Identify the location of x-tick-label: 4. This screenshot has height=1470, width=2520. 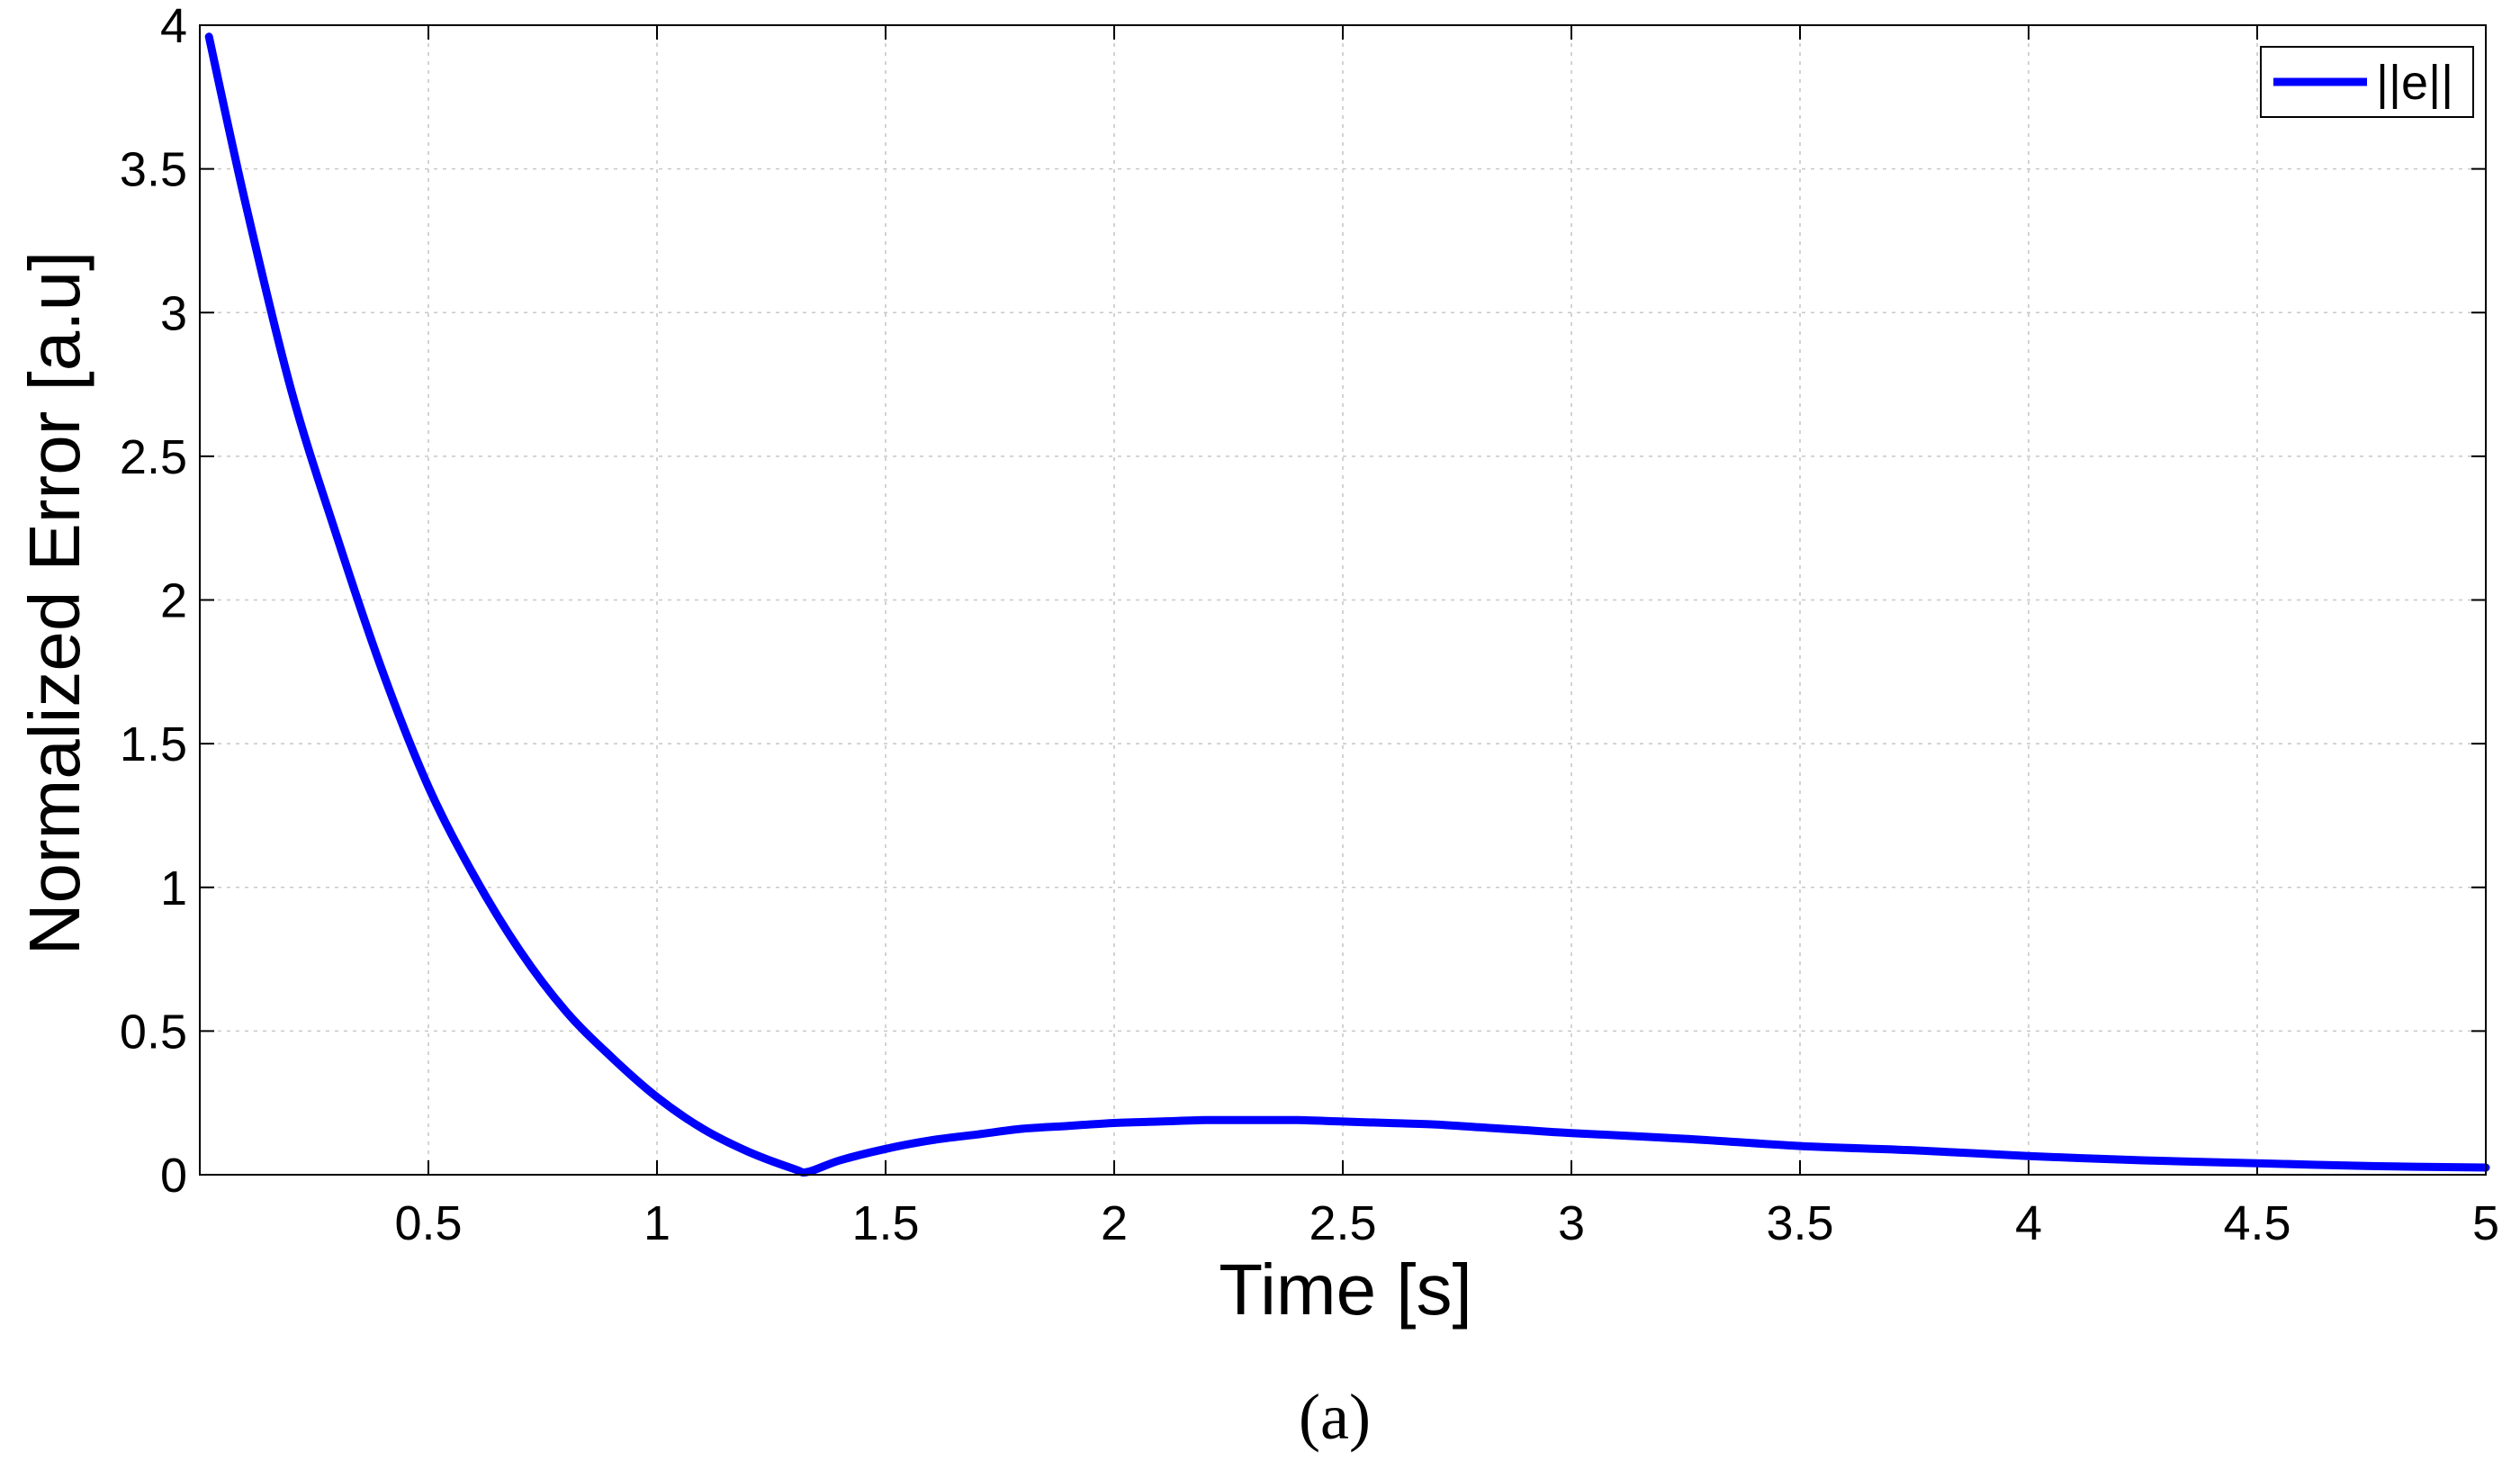
(2029, 1223).